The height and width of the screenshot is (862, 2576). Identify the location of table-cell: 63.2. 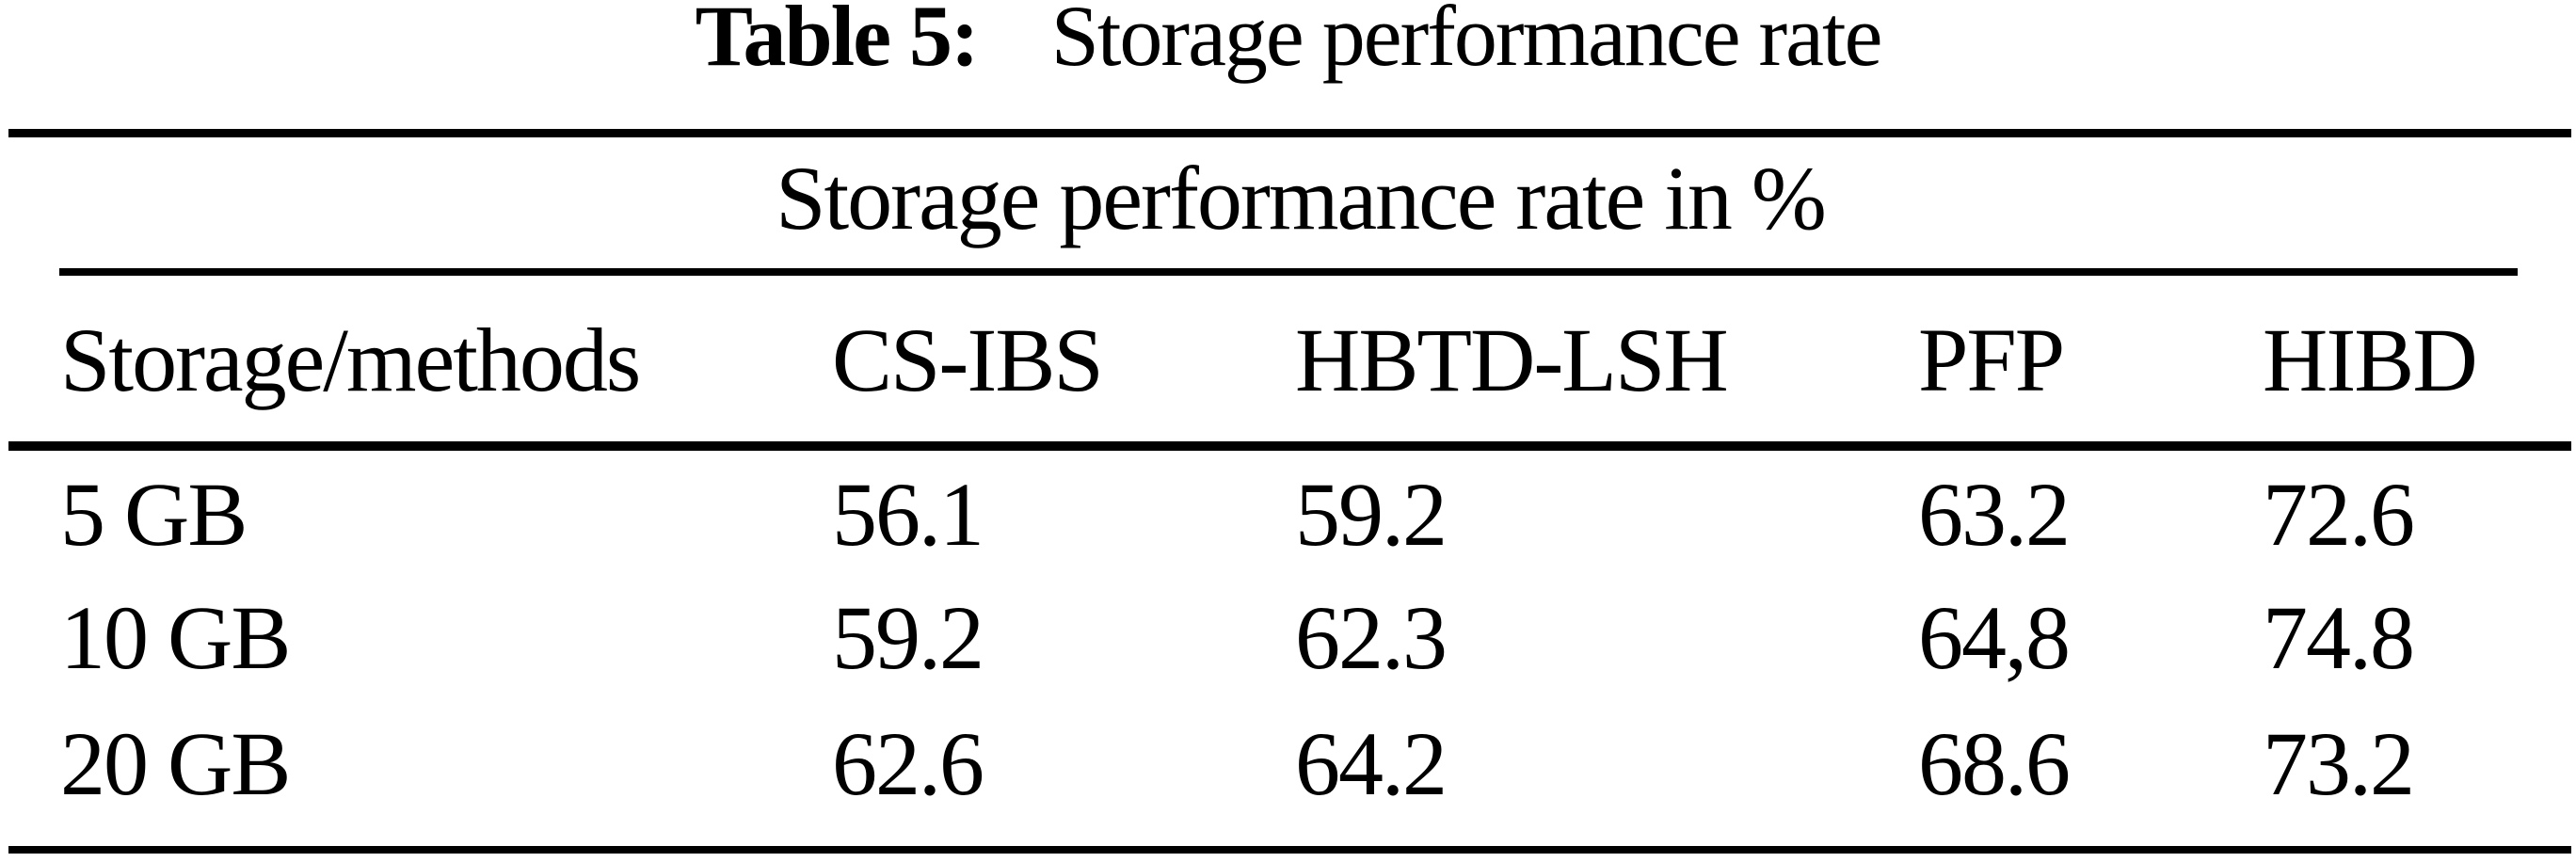
(1994, 514).